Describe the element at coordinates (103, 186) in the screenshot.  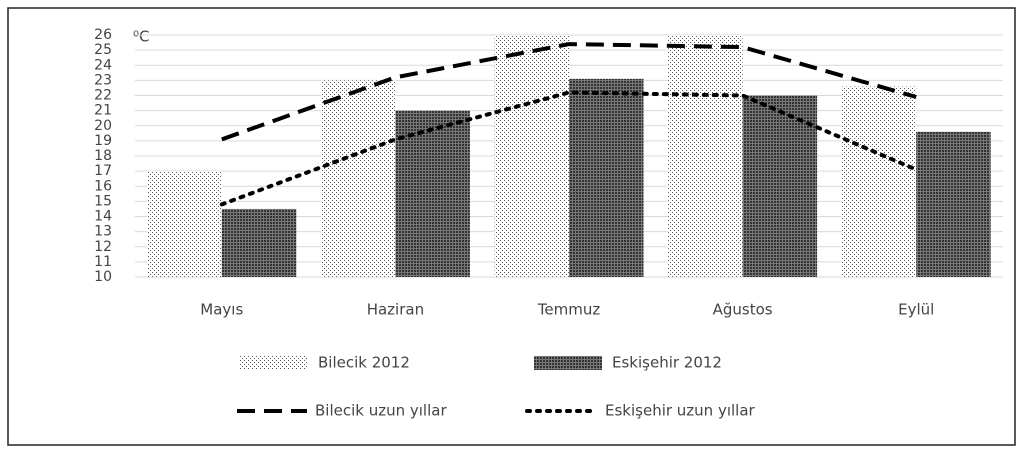
I see `y-tick-label: 16` at that location.